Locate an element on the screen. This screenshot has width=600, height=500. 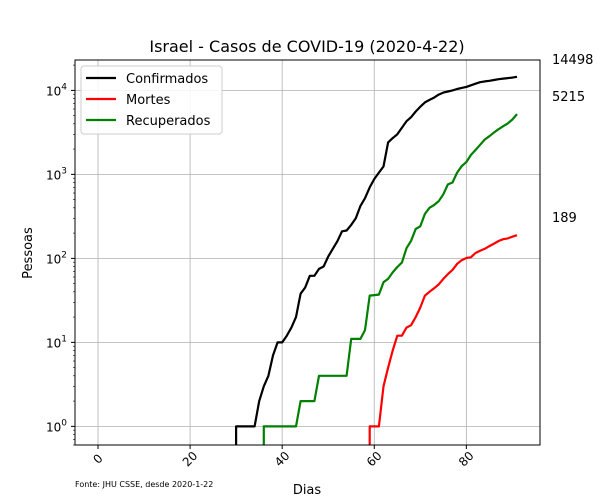
x-tick-label: 20 is located at coordinates (190, 459).